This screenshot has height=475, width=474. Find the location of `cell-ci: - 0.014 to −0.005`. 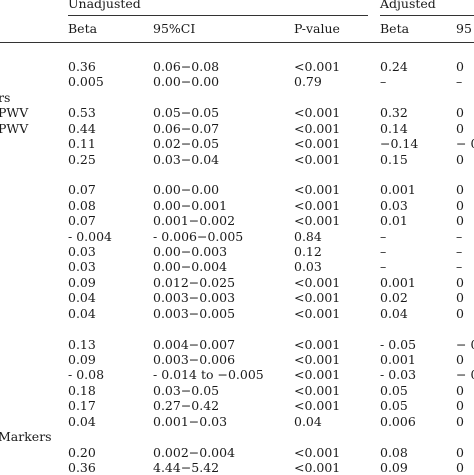

cell-ci: - 0.014 to −0.005 is located at coordinates (208, 375).